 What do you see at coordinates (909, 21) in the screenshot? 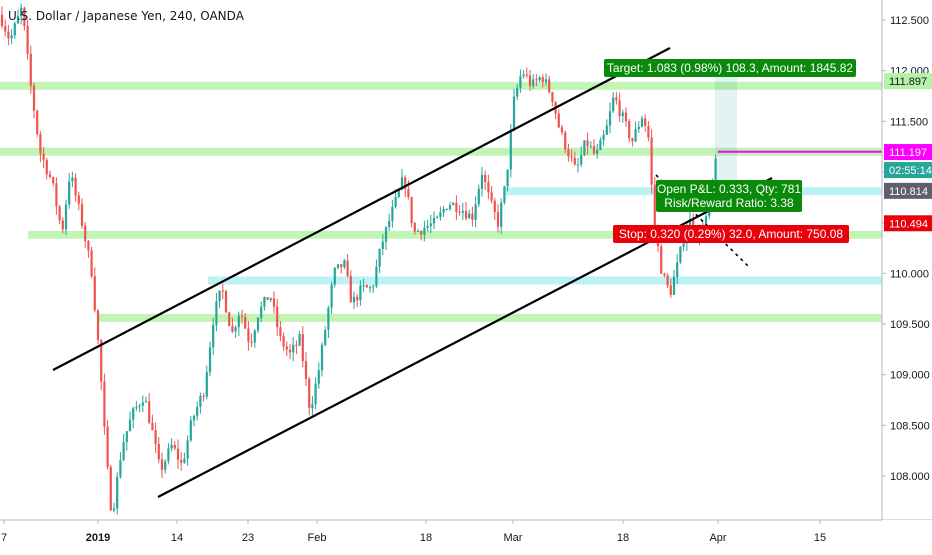
I see `y-tick-label: 112.500` at bounding box center [909, 21].